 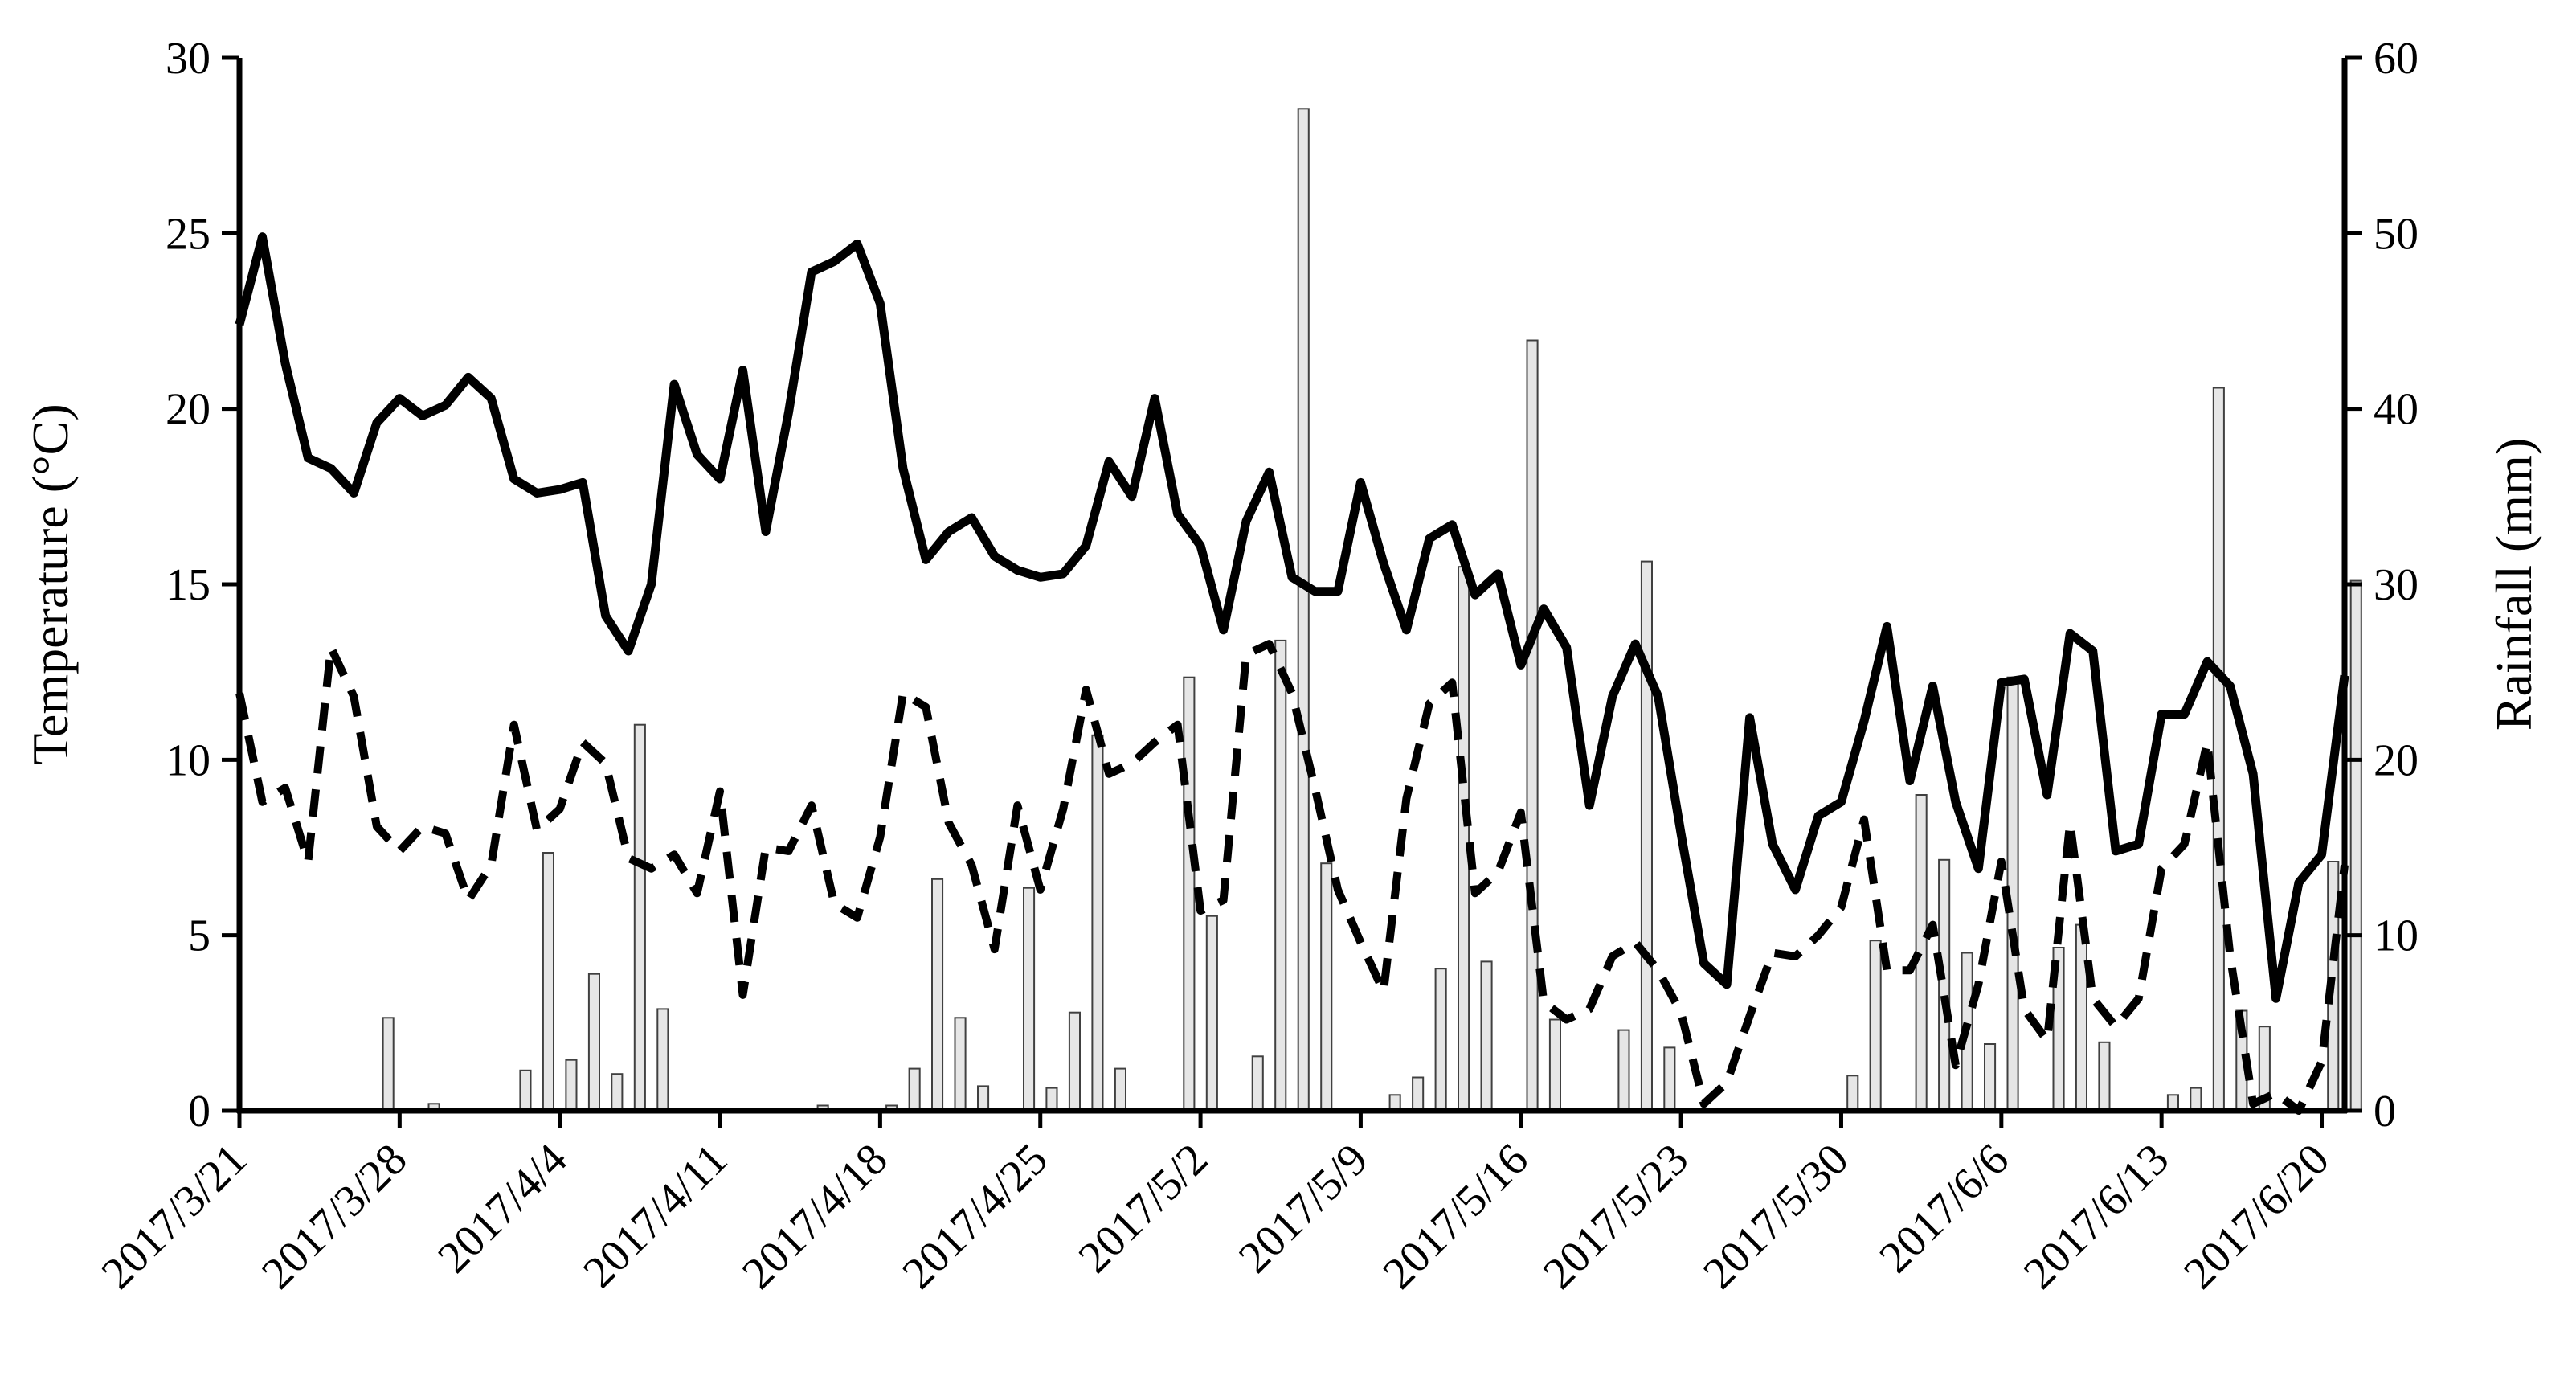 I want to click on x-tick-label: 2017/6/20, so click(x=2256, y=1216).